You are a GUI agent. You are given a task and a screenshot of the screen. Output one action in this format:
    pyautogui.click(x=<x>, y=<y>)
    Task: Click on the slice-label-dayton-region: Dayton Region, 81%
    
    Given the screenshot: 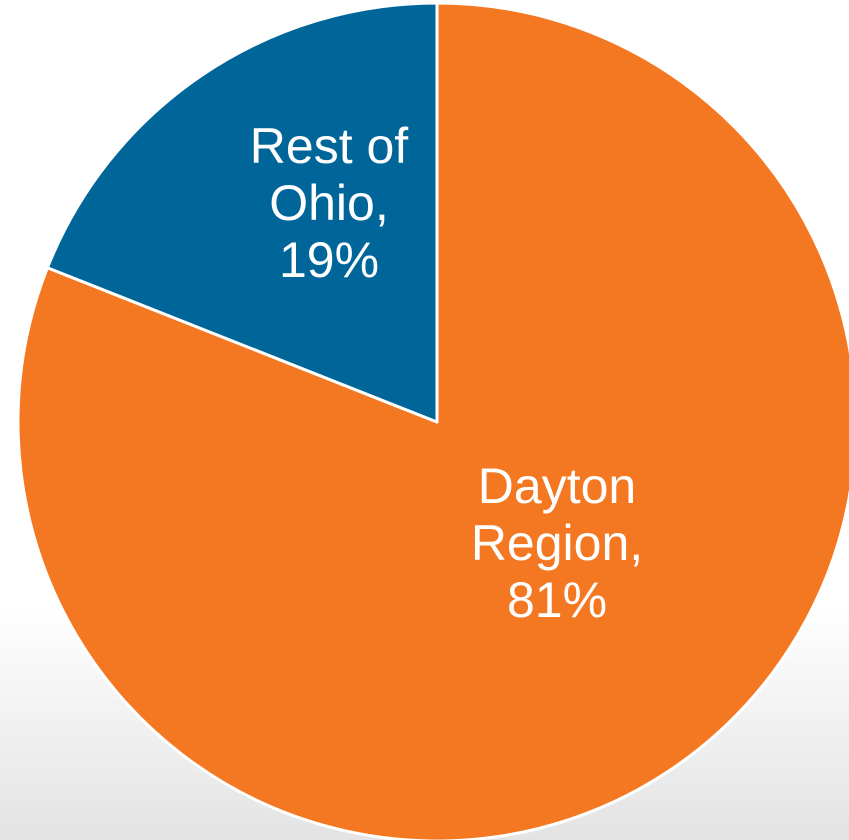 What is the action you would take?
    pyautogui.click(x=557, y=543)
    